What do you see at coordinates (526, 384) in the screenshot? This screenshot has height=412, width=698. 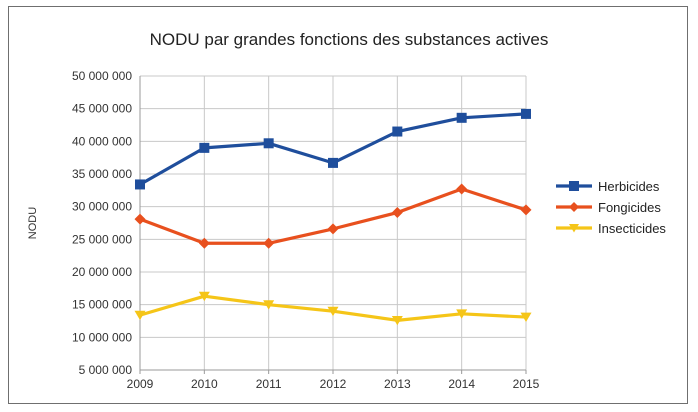 I see `x-tick-label: 2015` at bounding box center [526, 384].